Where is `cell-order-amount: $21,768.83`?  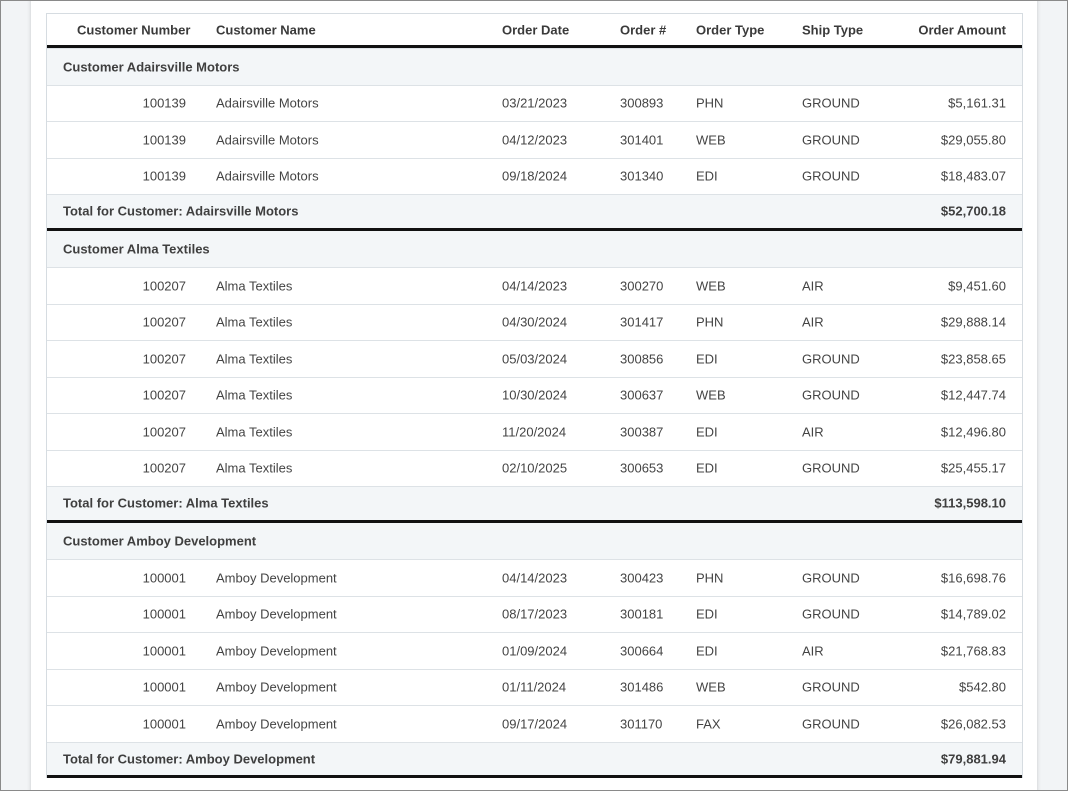 cell-order-amount: $21,768.83 is located at coordinates (973, 651).